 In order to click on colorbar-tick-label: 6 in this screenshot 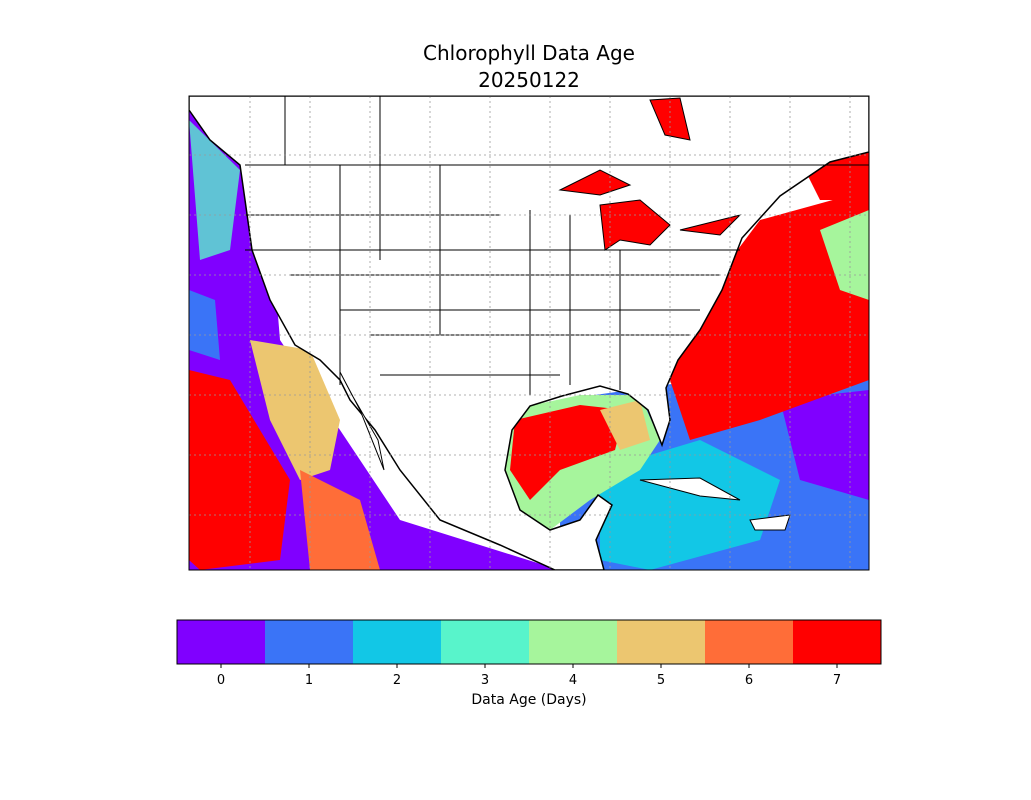, I will do `click(749, 680)`.